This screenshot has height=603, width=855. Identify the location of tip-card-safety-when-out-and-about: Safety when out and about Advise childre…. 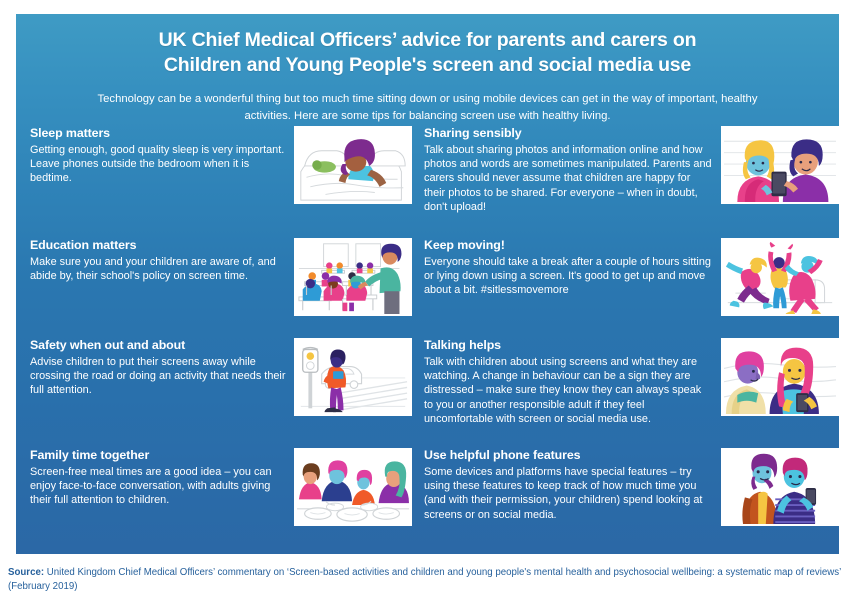
(214, 393).